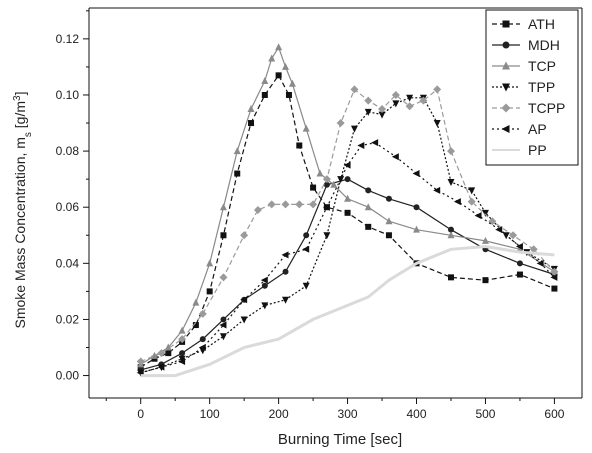  I want to click on x-tick-label: 200, so click(279, 414).